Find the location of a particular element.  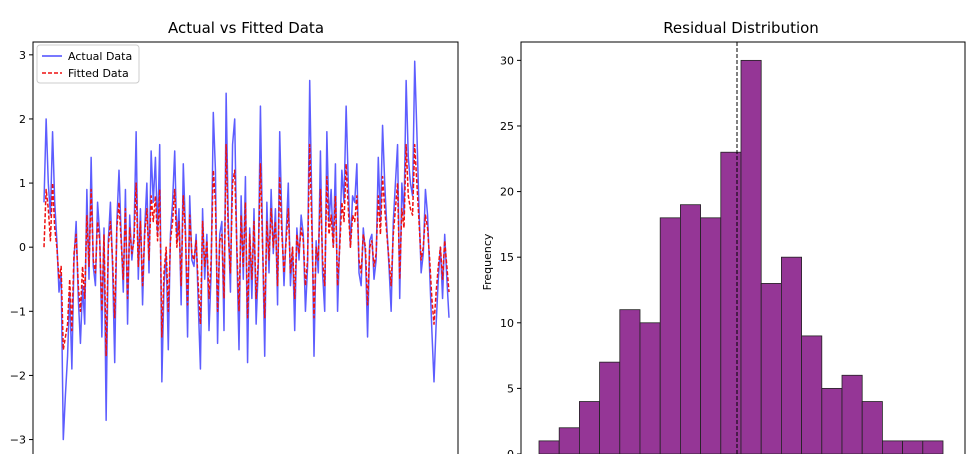

legend-label-actual: Actual Data is located at coordinates (100, 56).